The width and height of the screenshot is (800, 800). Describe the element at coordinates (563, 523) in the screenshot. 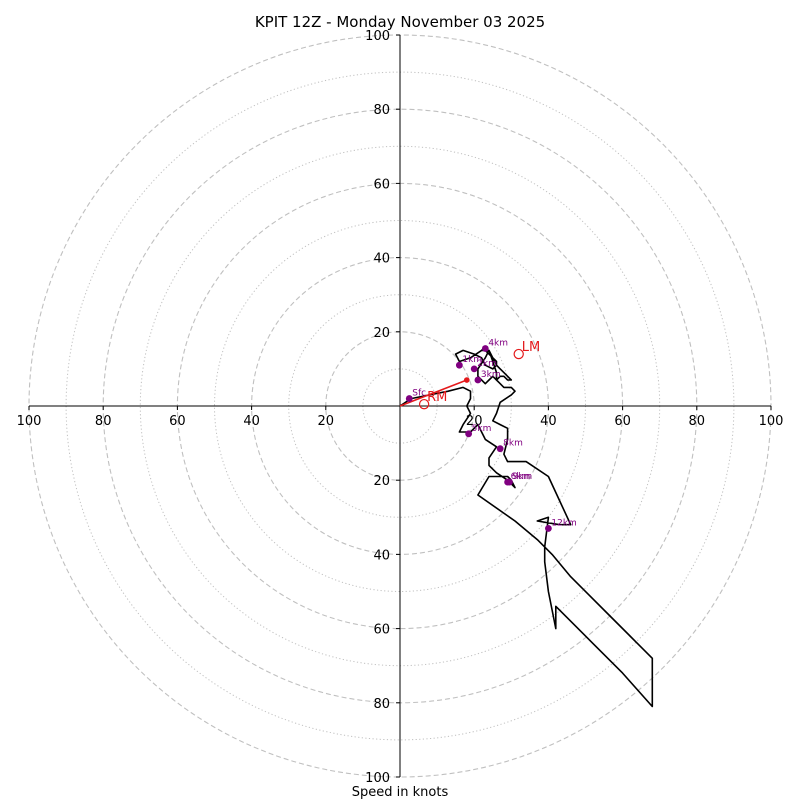

I see `height-marker-label: 12km` at that location.